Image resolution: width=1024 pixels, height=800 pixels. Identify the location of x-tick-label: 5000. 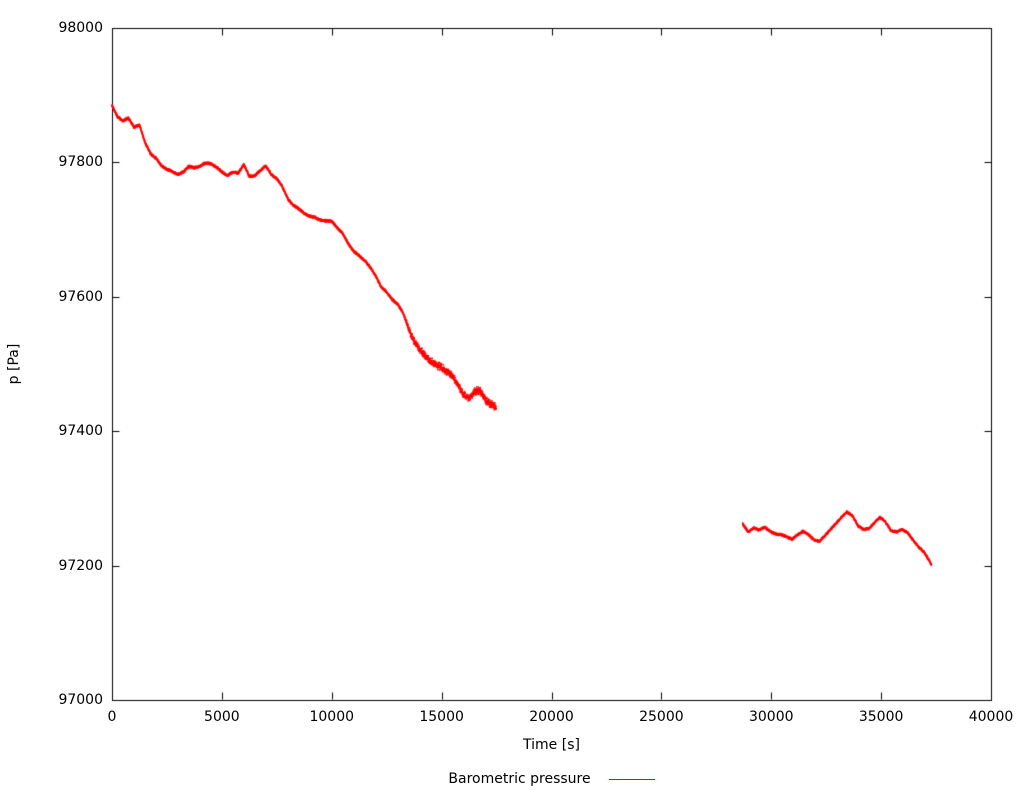
(222, 717).